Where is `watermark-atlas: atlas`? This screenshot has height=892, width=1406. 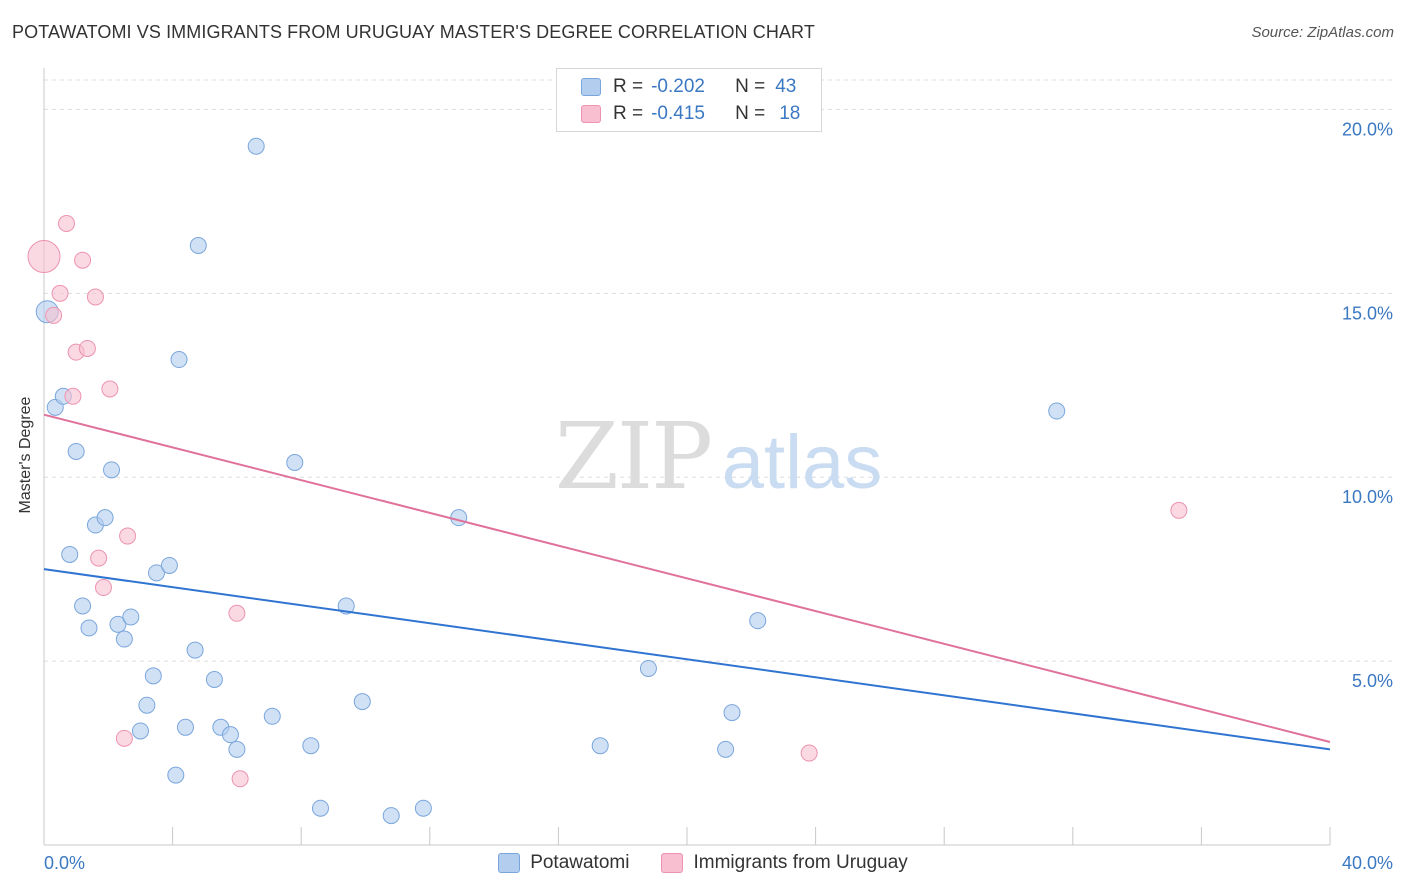 watermark-atlas: atlas is located at coordinates (802, 462).